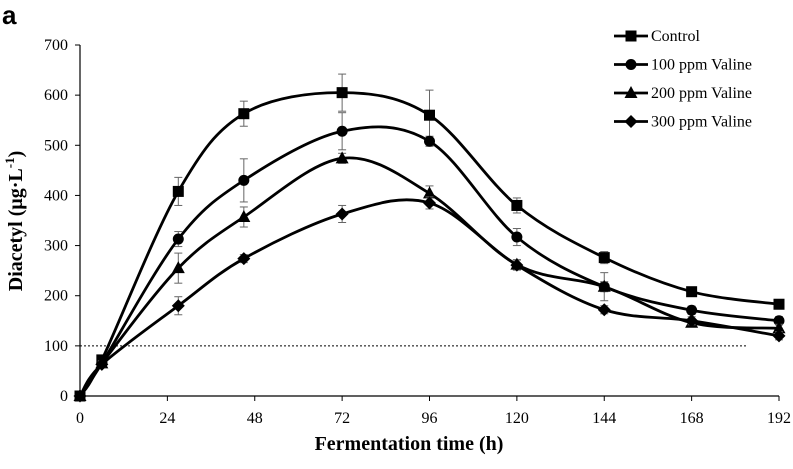 Image resolution: width=793 pixels, height=469 pixels. Describe the element at coordinates (64, 396) in the screenshot. I see `y-tick-label: 0` at that location.